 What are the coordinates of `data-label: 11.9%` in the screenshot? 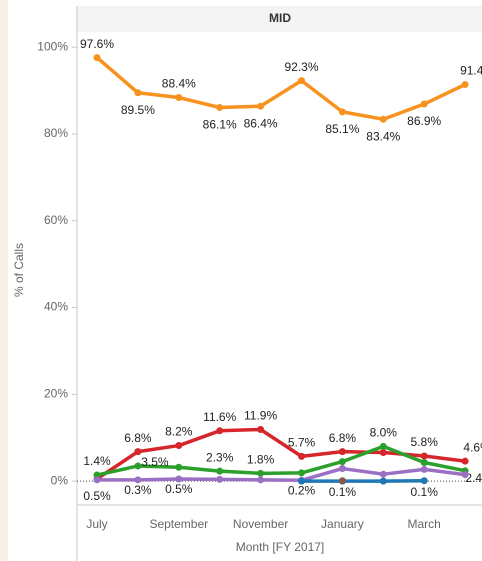 It's located at (260, 416).